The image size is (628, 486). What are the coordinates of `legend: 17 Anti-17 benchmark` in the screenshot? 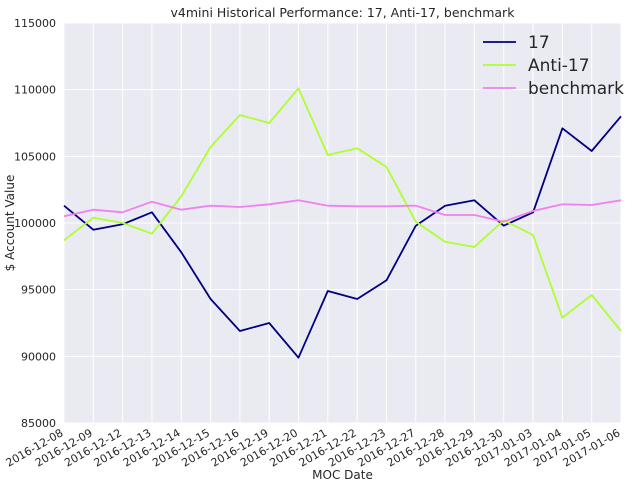 It's located at (553, 66).